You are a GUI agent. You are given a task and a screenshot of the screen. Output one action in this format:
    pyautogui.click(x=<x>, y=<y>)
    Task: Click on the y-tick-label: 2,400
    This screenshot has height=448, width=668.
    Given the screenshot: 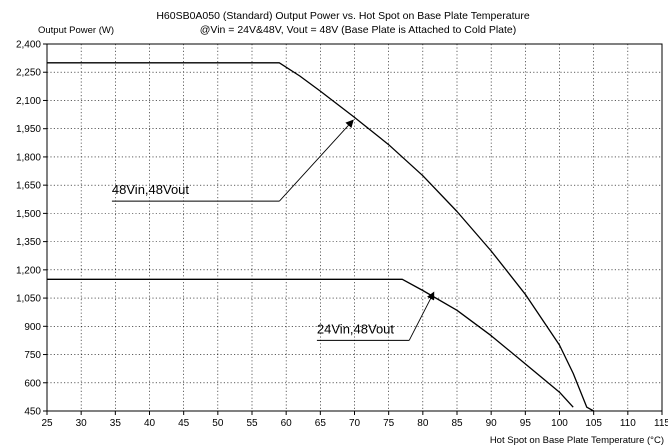 What is the action you would take?
    pyautogui.click(x=28, y=45)
    